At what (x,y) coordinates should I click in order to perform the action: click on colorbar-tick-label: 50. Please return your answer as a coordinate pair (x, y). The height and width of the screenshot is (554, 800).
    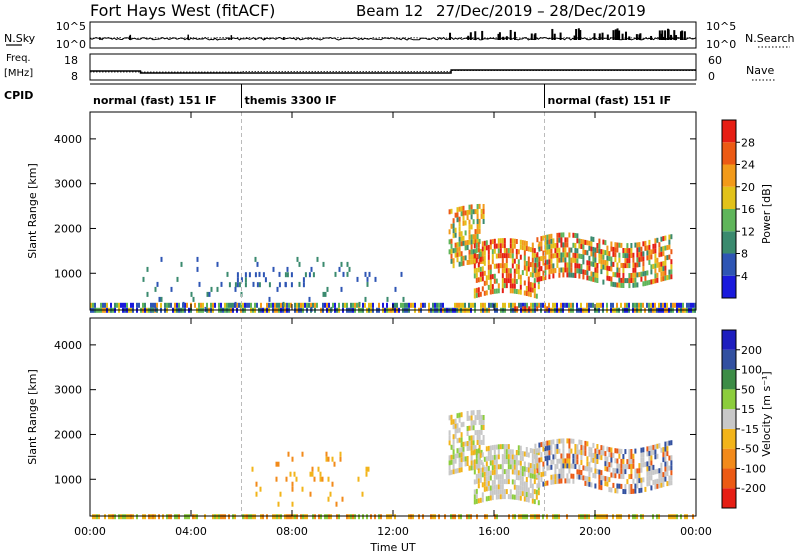
    Looking at the image, I should click on (748, 389).